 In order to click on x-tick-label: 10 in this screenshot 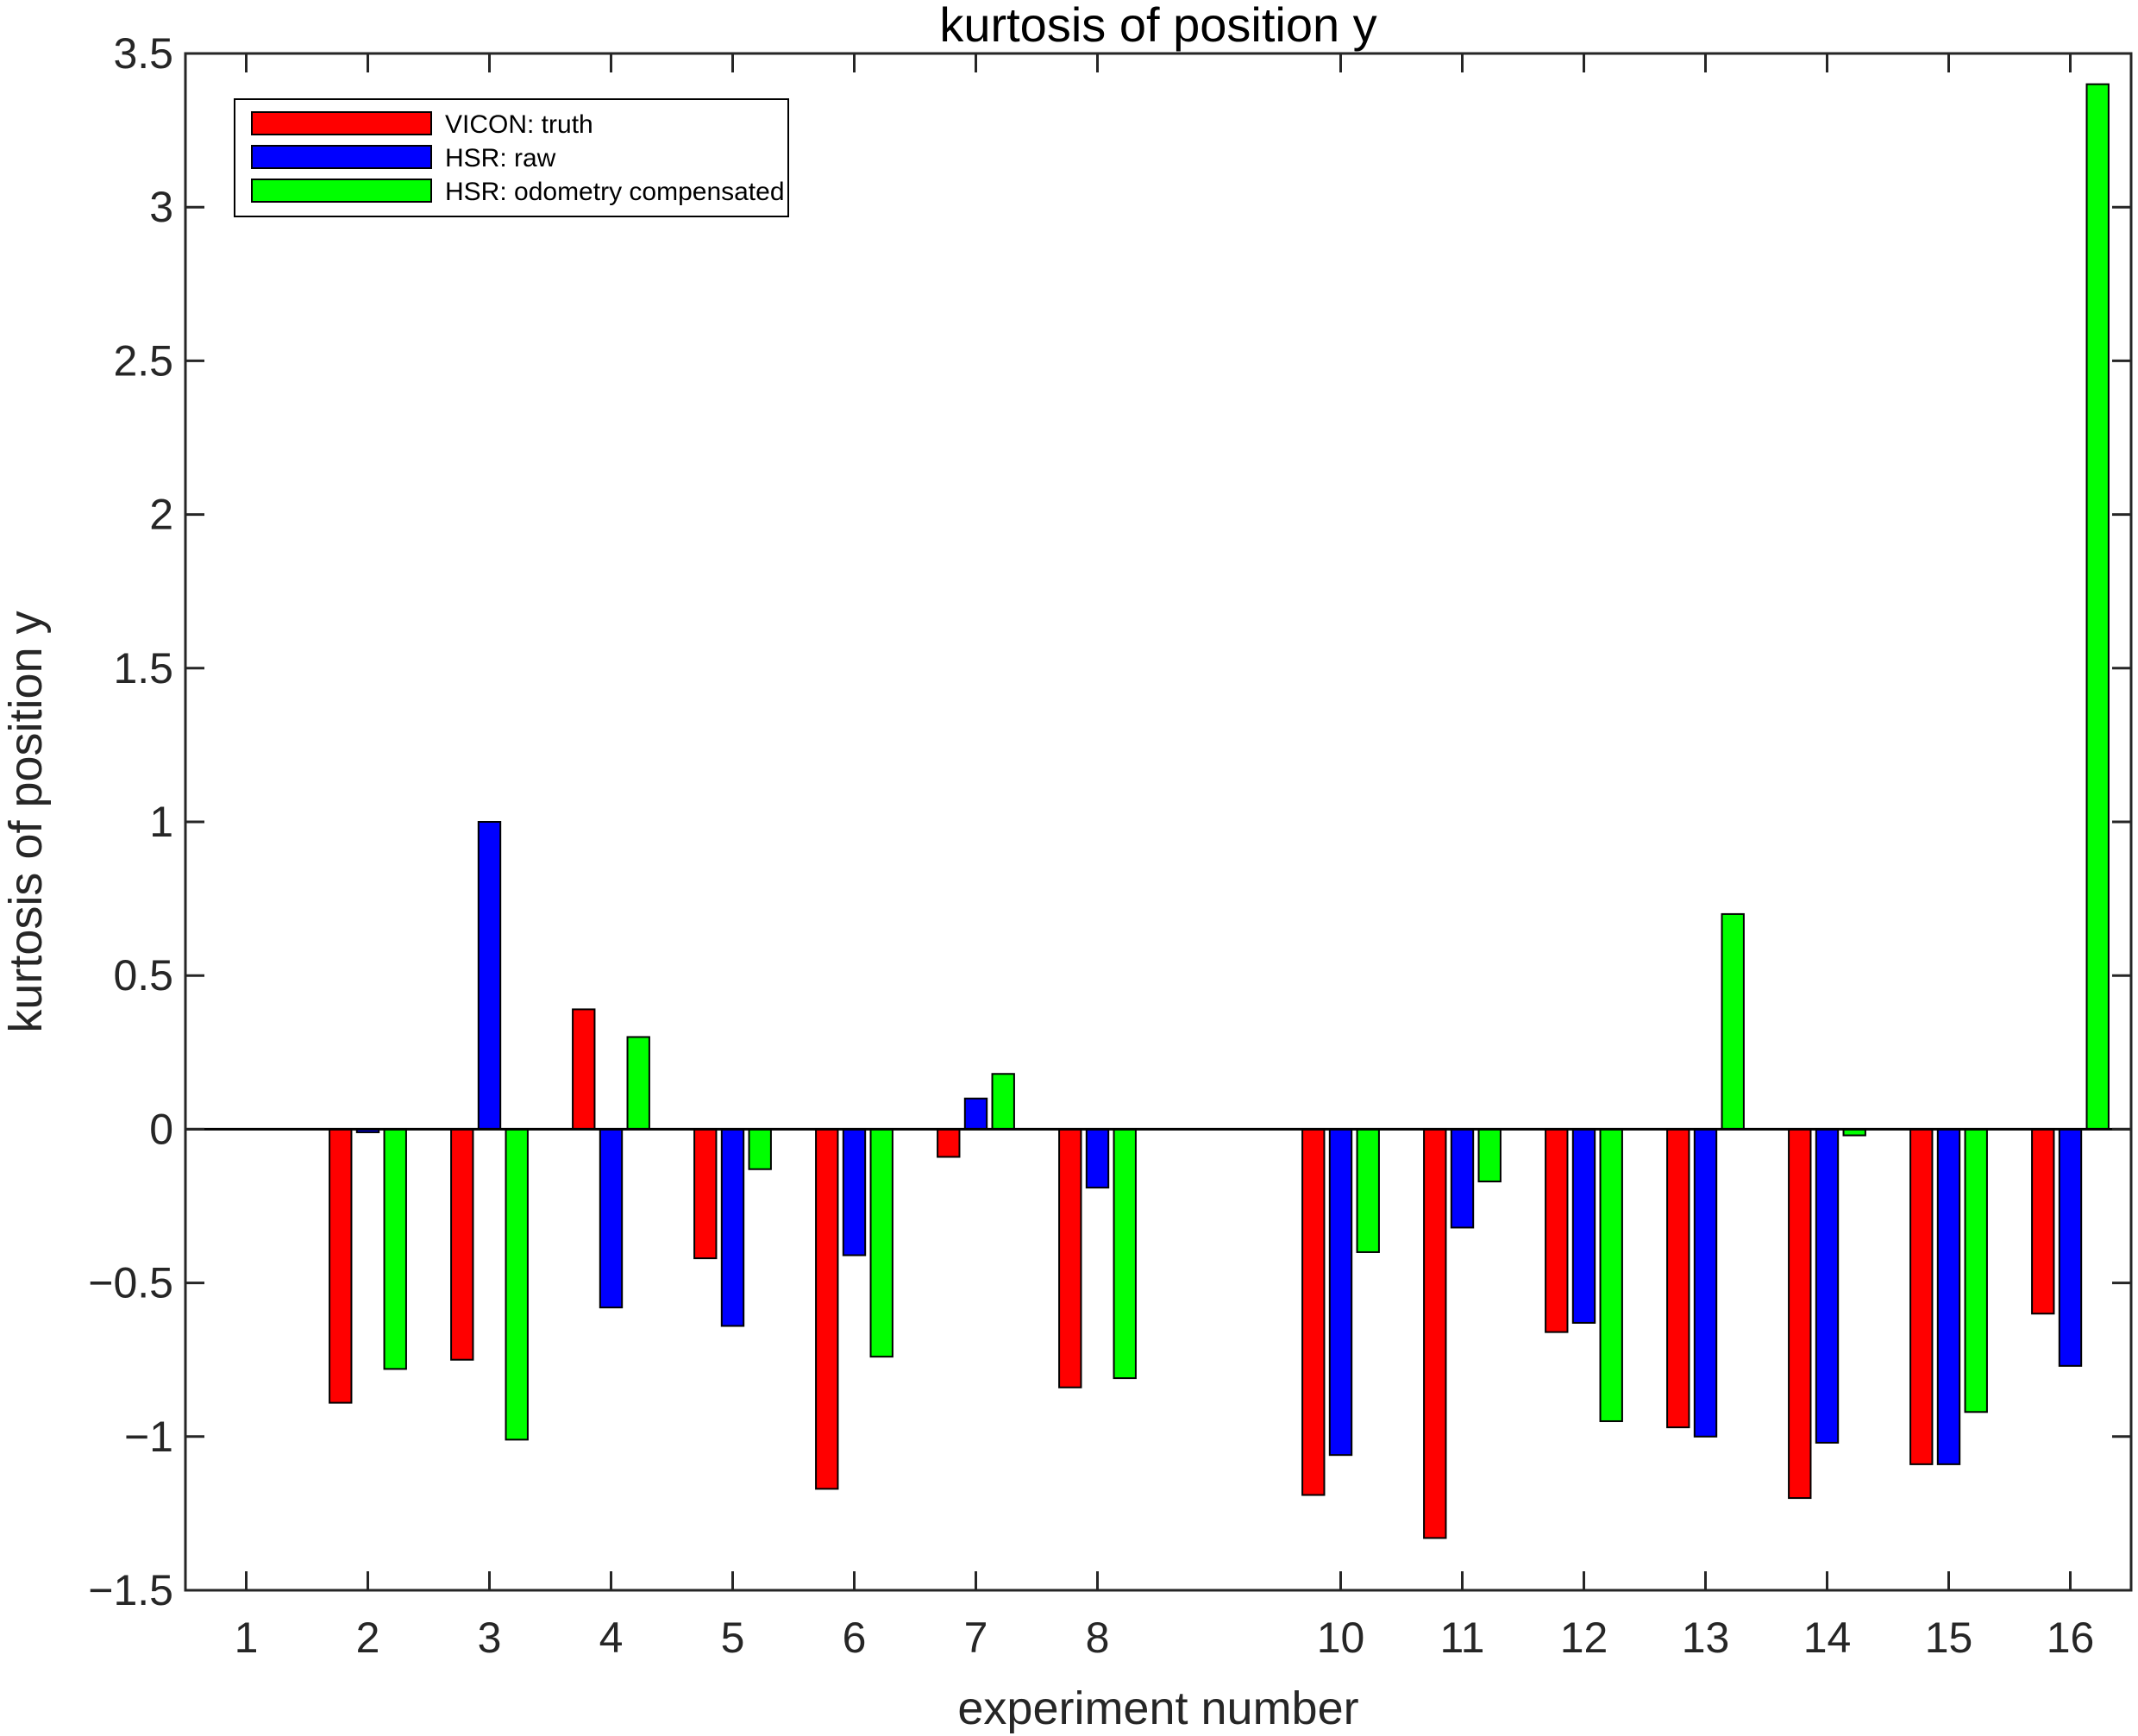, I will do `click(1341, 1638)`.